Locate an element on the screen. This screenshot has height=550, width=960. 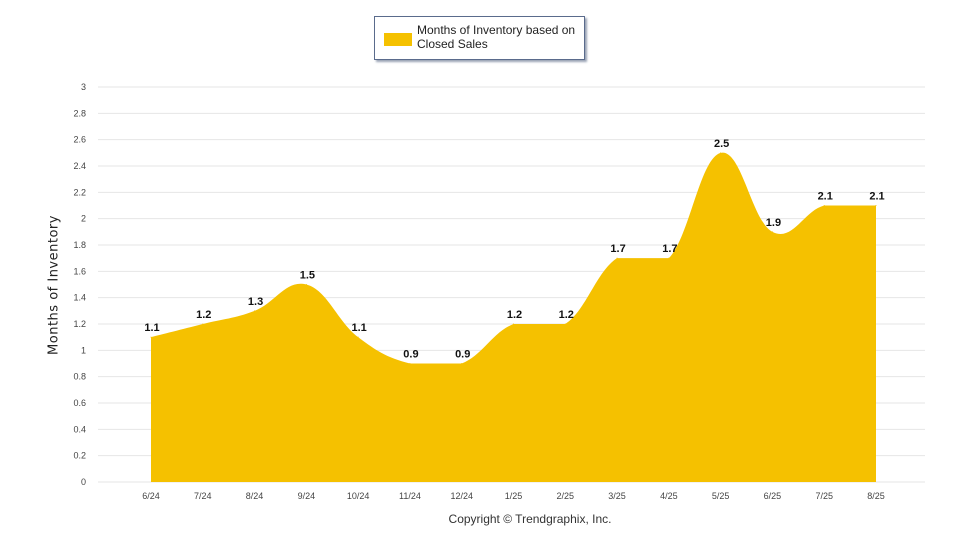
y-tick-label: 2.8 is located at coordinates (79, 113).